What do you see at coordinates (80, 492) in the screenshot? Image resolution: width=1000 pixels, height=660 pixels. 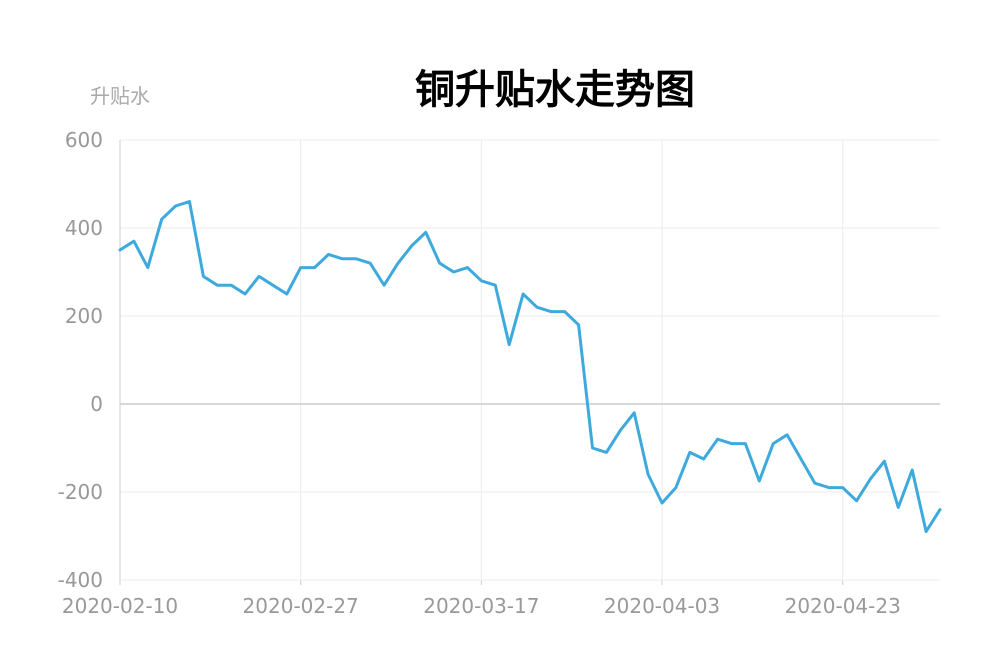 I see `y-tick-label: -200` at bounding box center [80, 492].